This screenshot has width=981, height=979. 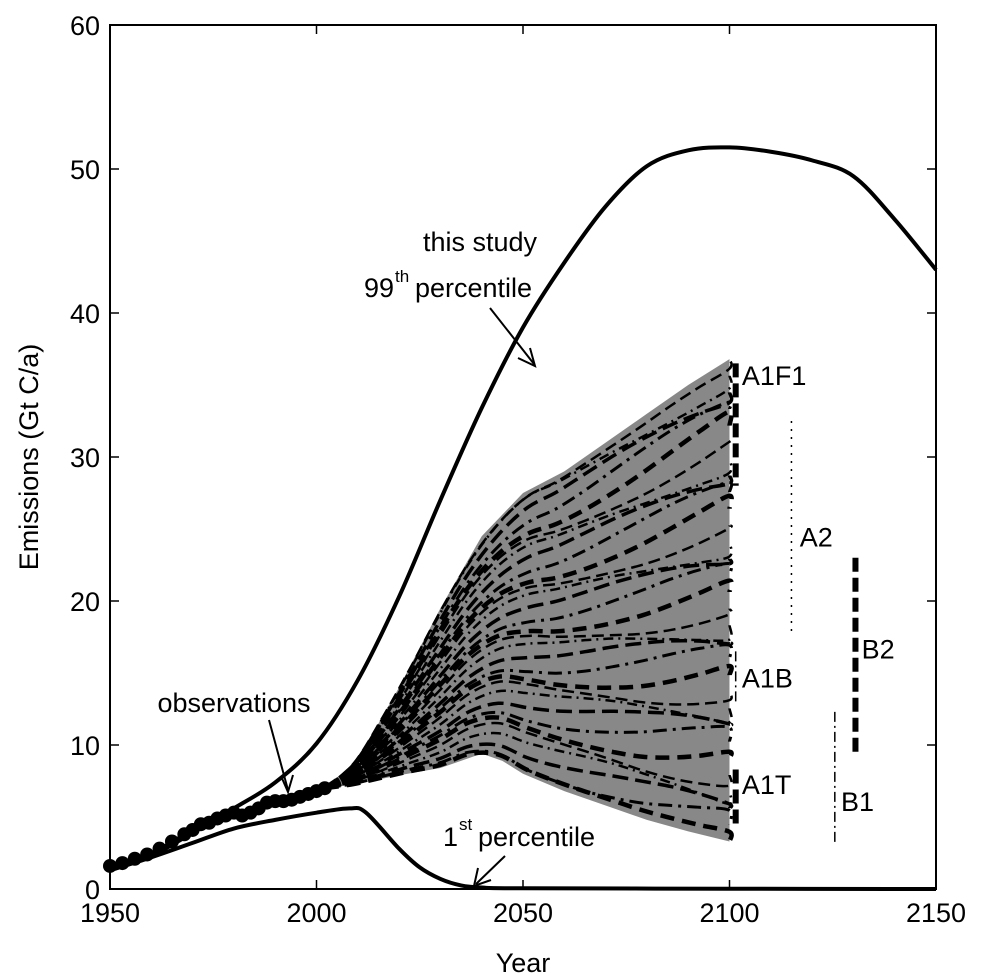 I want to click on scenario-label-a1t: A1T, so click(x=767, y=785).